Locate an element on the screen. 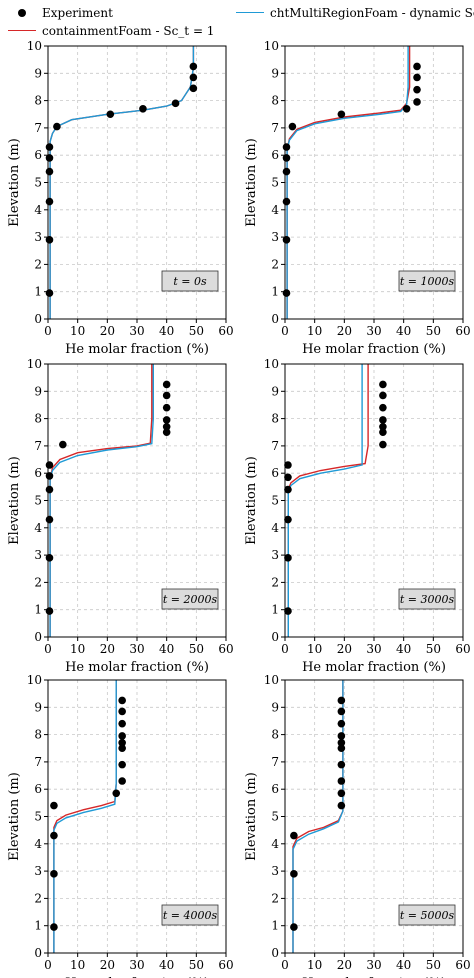 The image size is (474, 978). x-tick-label: 50 is located at coordinates (196, 965).